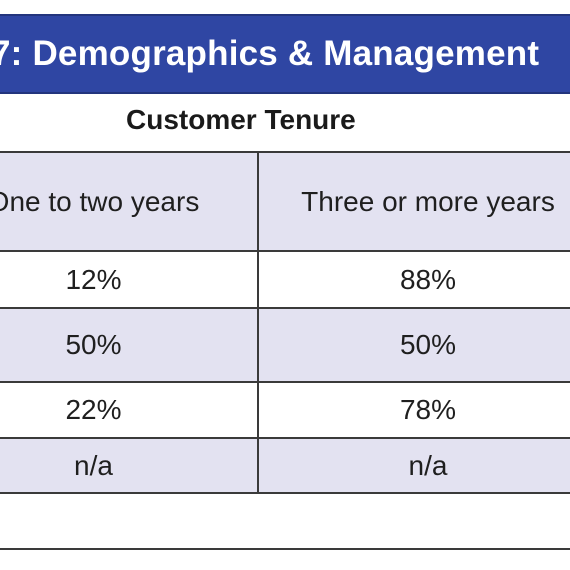  I want to click on section-header: Customer Tenure, so click(285, 123).